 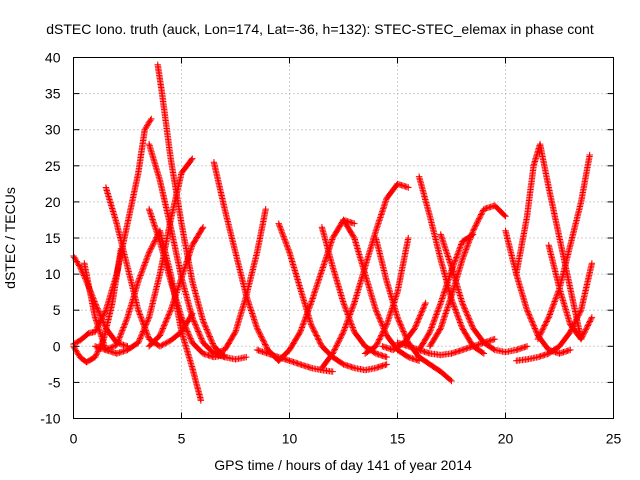 What do you see at coordinates (10, 238) in the screenshot?
I see `y-axis-label: dSTEC / TECUs` at bounding box center [10, 238].